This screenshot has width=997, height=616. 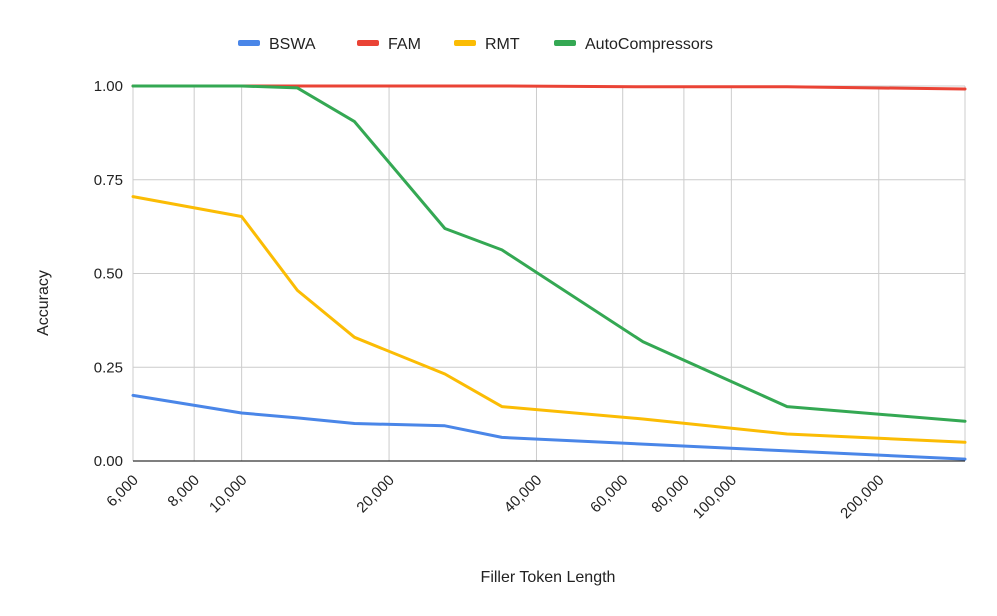 I want to click on series-line-bswa, so click(x=549, y=427).